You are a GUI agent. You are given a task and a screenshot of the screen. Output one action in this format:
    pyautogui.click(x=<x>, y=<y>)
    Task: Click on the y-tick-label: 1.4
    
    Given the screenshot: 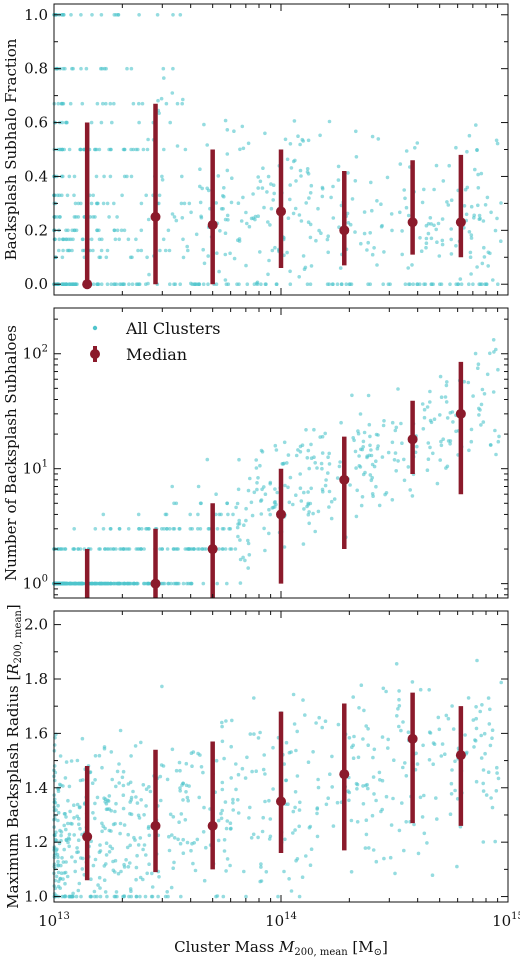 What is the action you would take?
    pyautogui.click(x=36, y=788)
    